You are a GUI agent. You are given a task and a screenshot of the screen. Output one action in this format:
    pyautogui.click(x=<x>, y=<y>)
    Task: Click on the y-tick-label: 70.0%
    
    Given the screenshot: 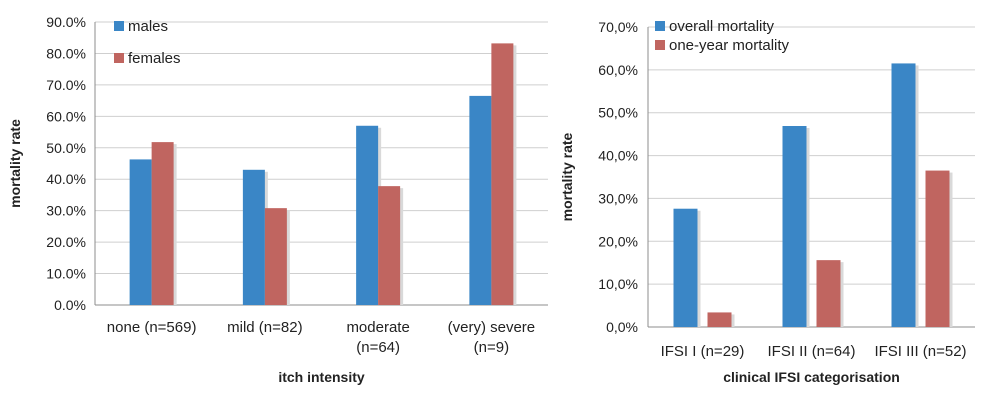 What is the action you would take?
    pyautogui.click(x=66, y=85)
    